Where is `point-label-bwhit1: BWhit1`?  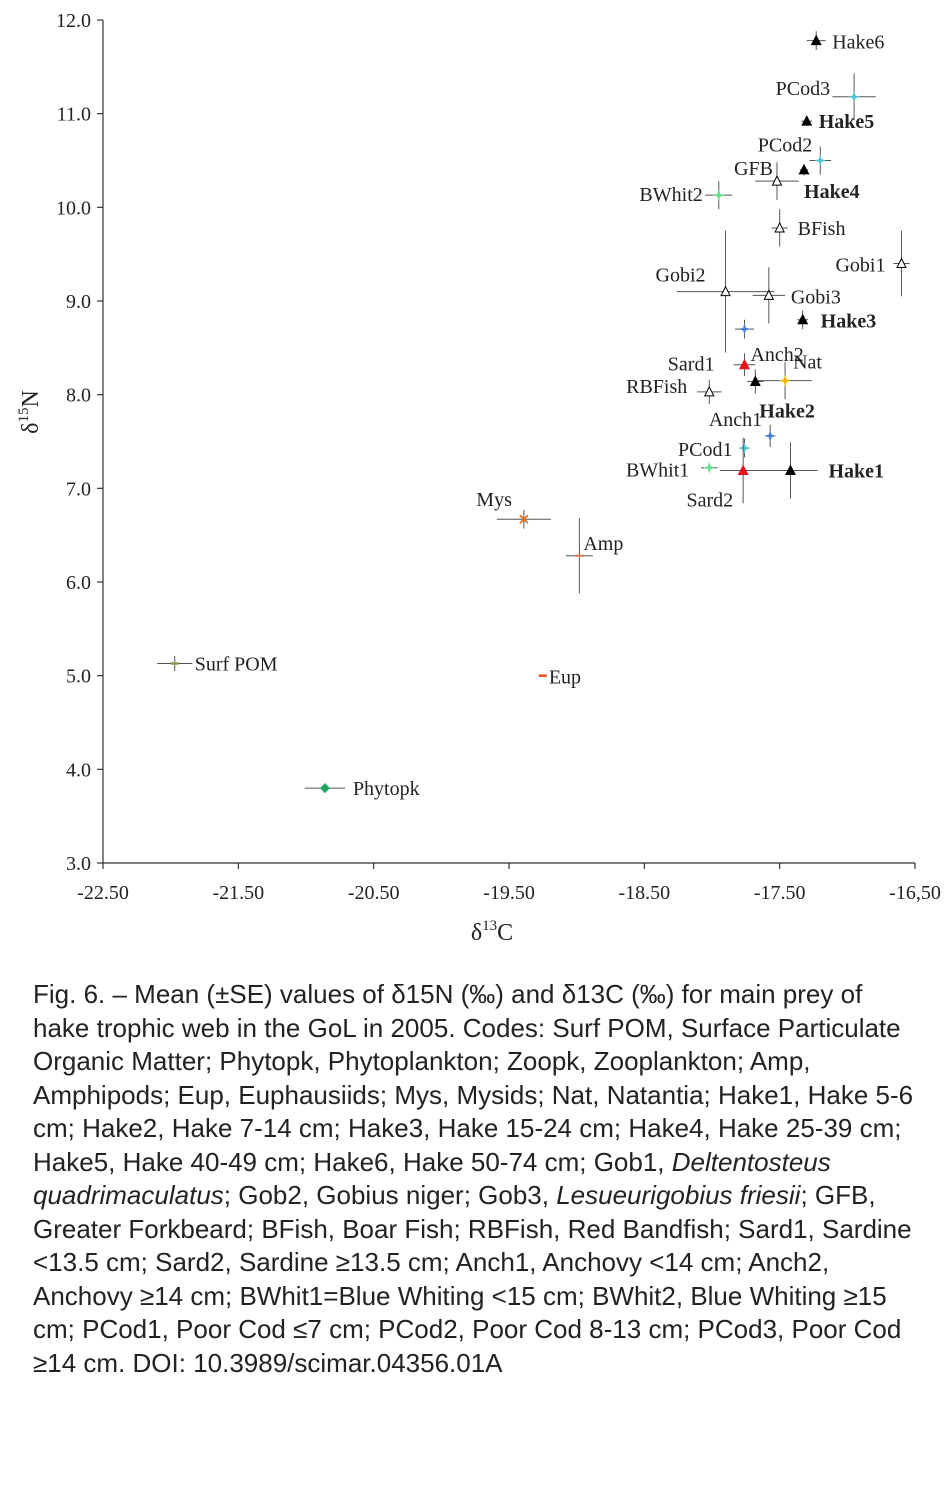
point-label-bwhit1: BWhit1 is located at coordinates (657, 471).